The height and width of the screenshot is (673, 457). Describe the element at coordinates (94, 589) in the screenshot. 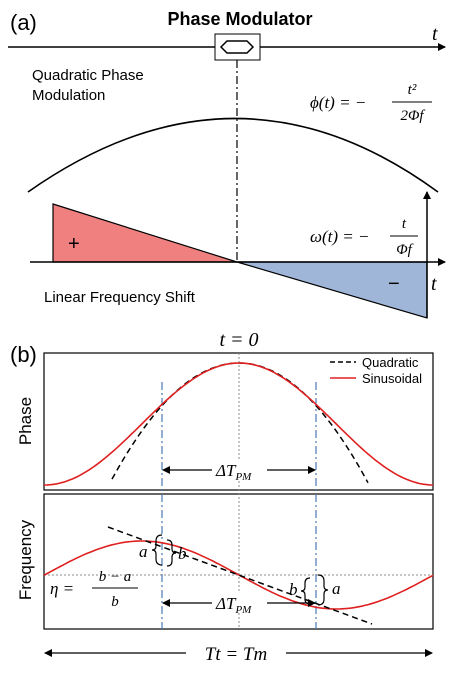

I see `eta-equation: η = b − a b` at that location.